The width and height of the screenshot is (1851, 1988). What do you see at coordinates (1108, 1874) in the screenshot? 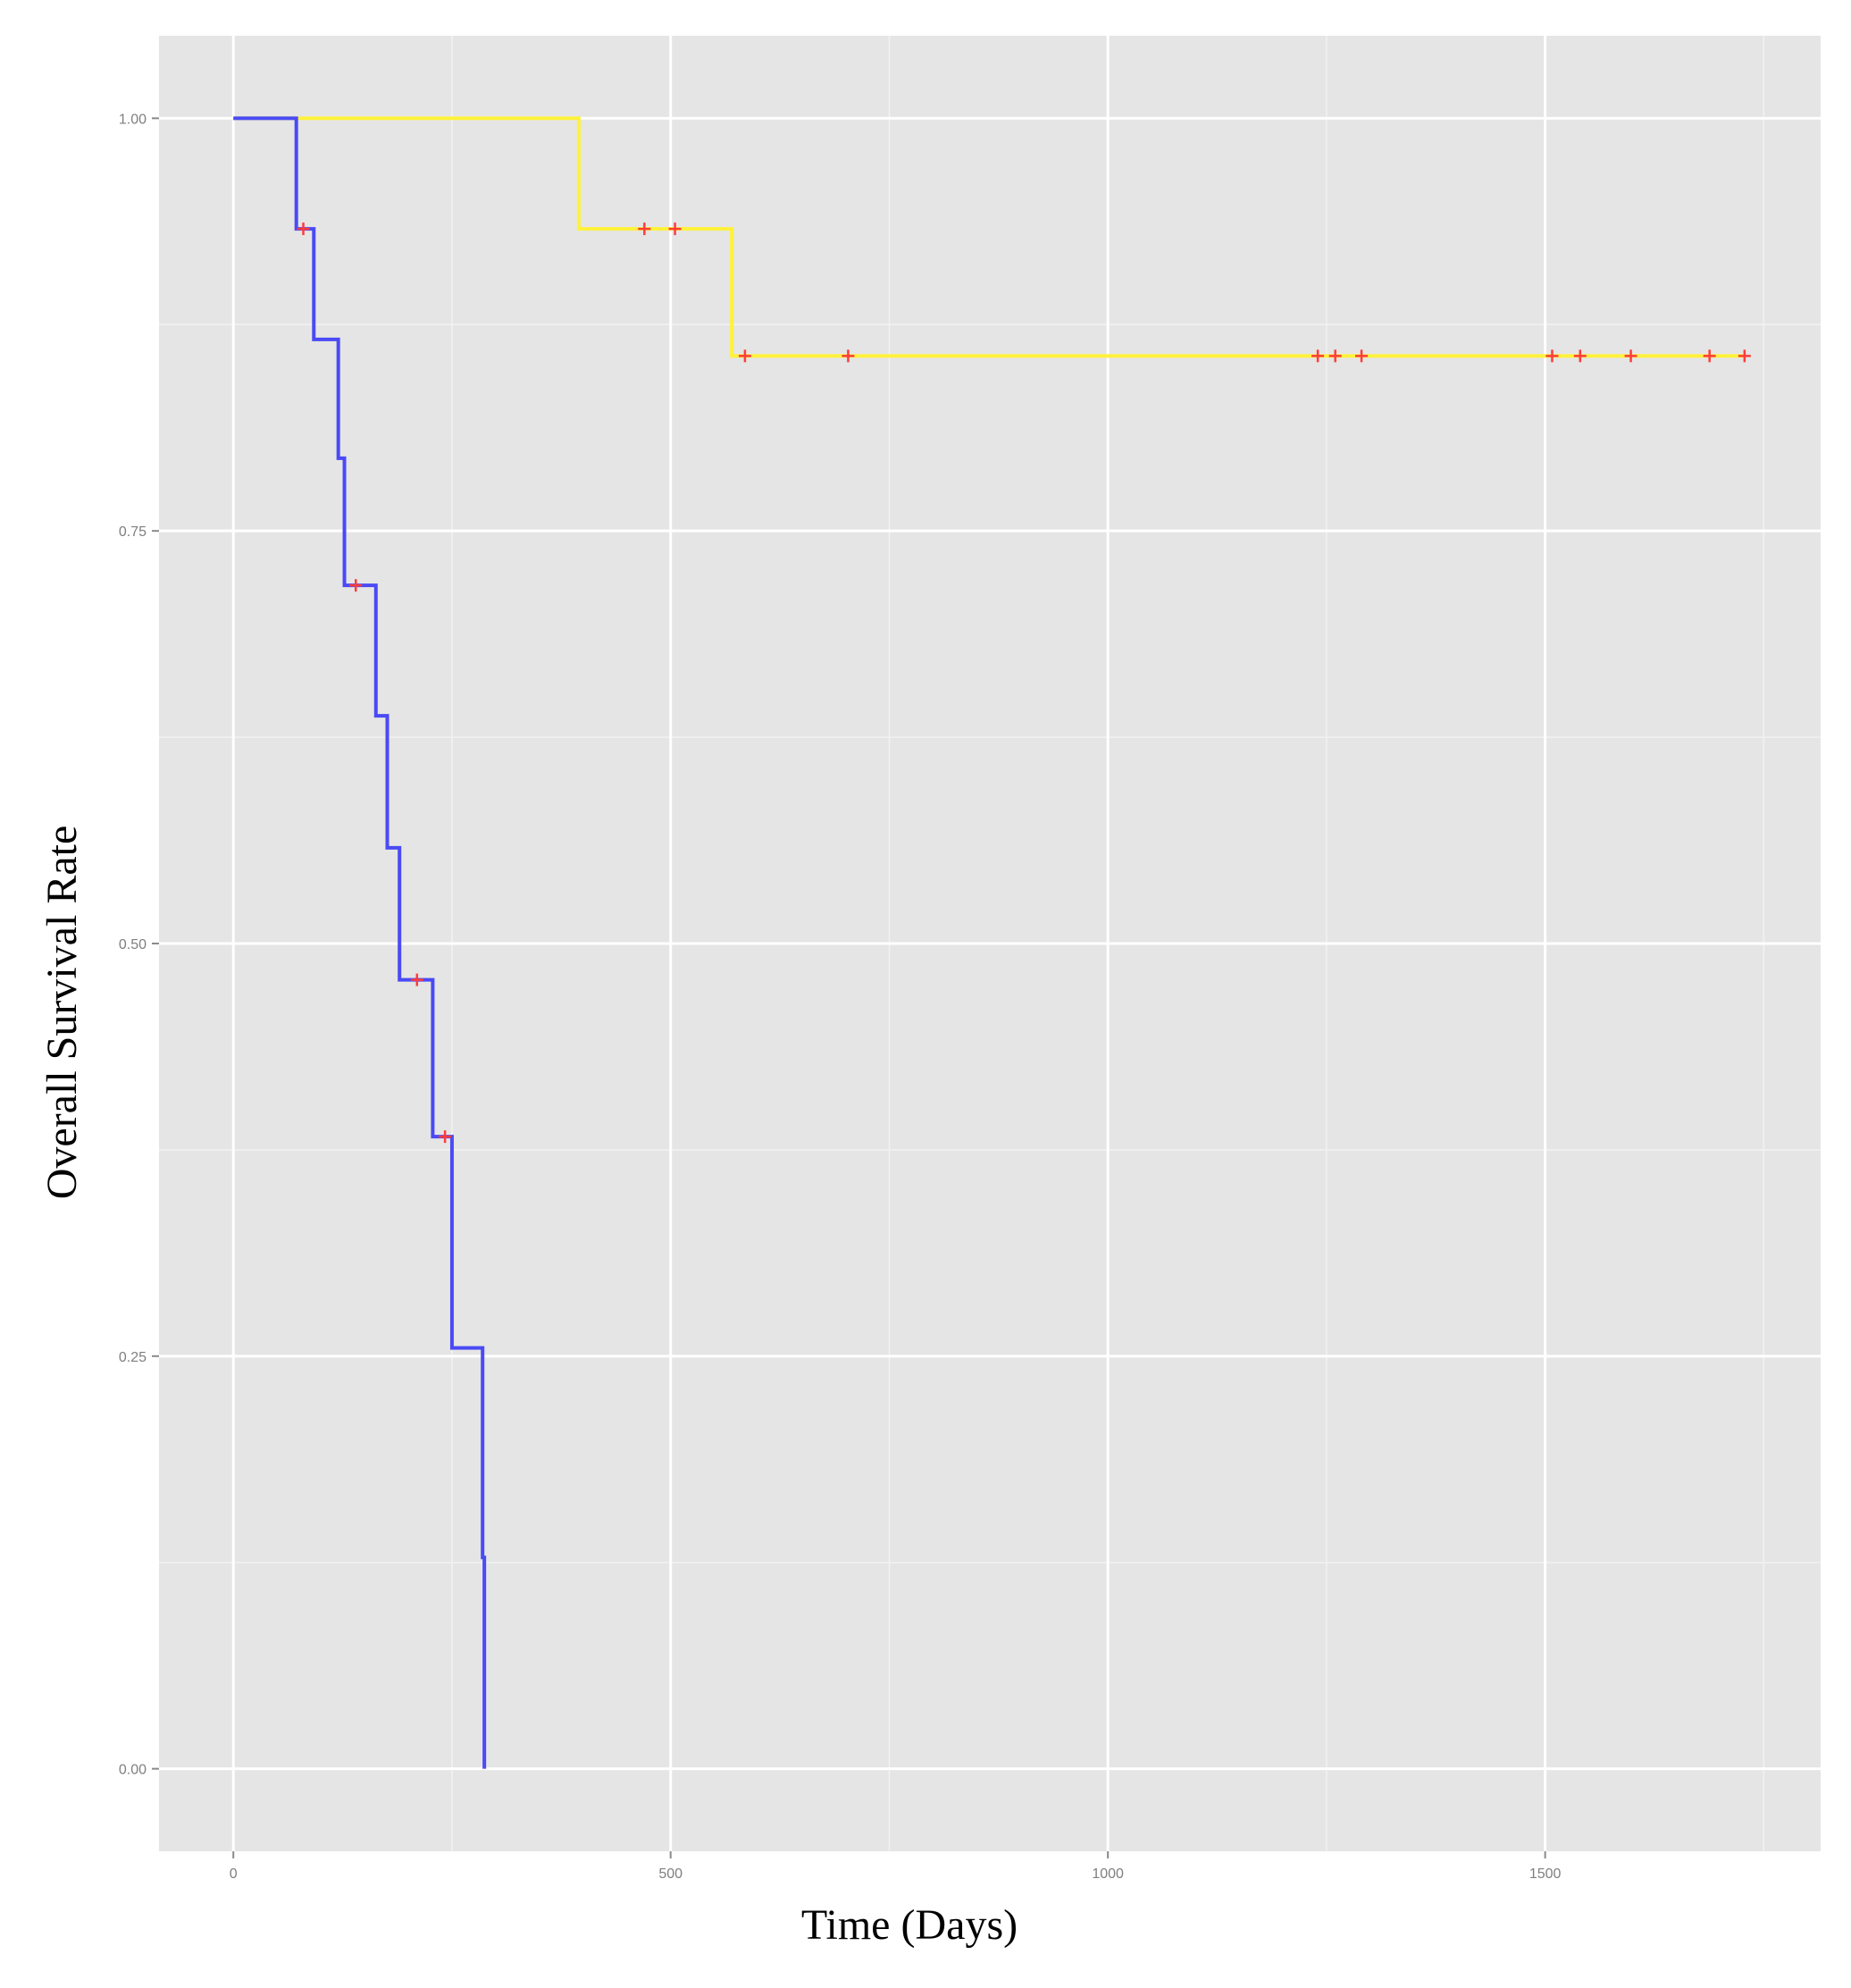
I see `x-tick-label: 1000` at bounding box center [1108, 1874].